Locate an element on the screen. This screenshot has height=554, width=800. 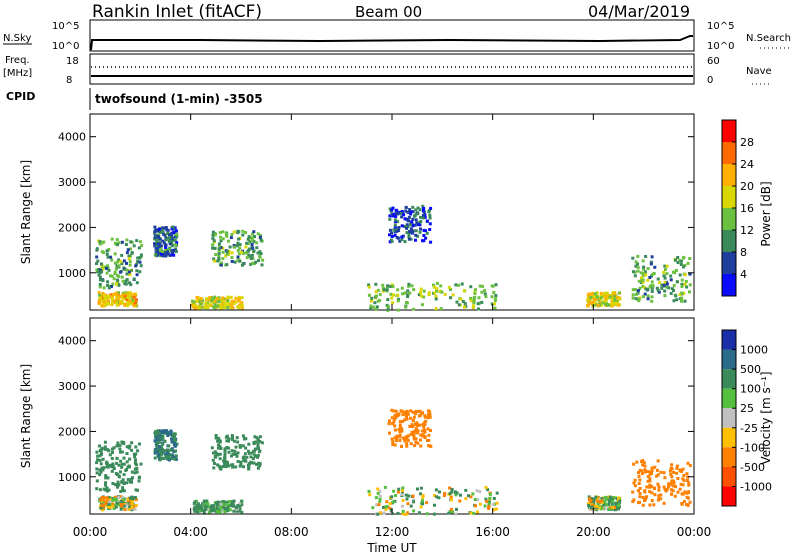
nsearch-label: N.Search is located at coordinates (768, 38).